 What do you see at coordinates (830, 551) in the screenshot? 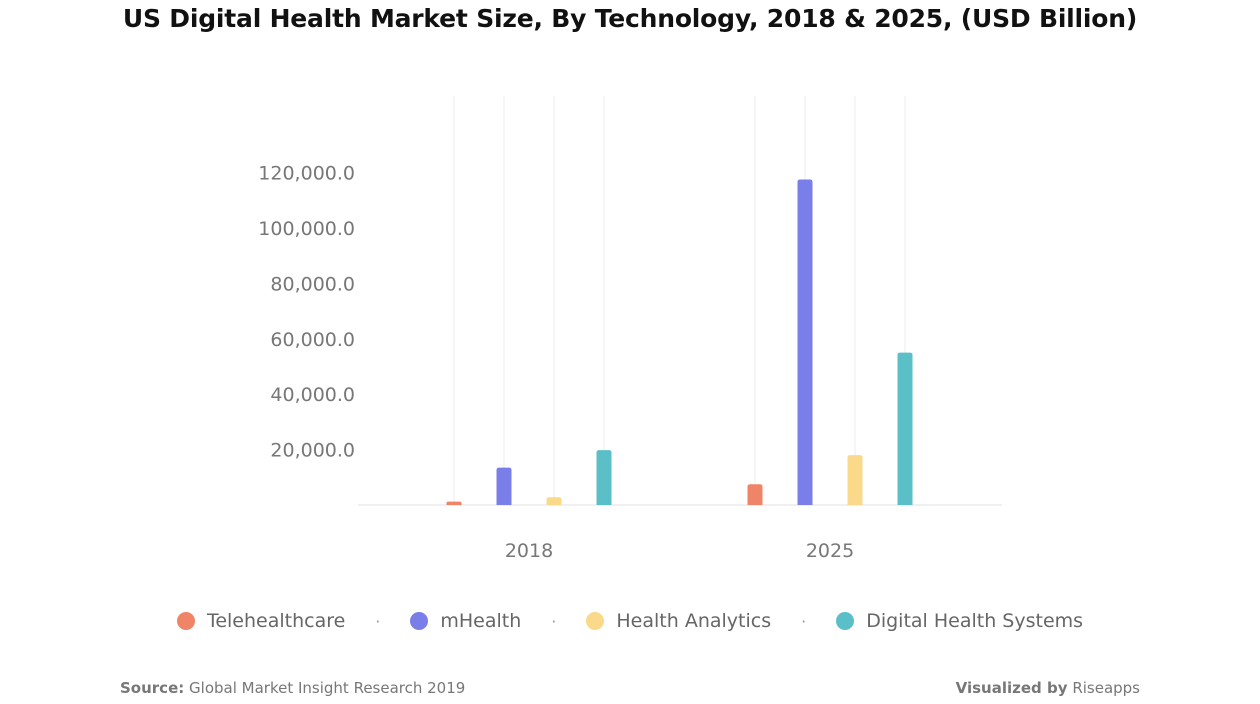
I see `x-tick-label: 2025` at bounding box center [830, 551].